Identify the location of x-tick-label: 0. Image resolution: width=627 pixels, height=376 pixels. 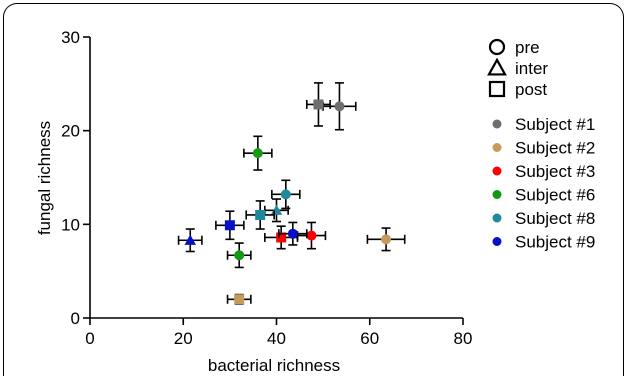
(89, 338).